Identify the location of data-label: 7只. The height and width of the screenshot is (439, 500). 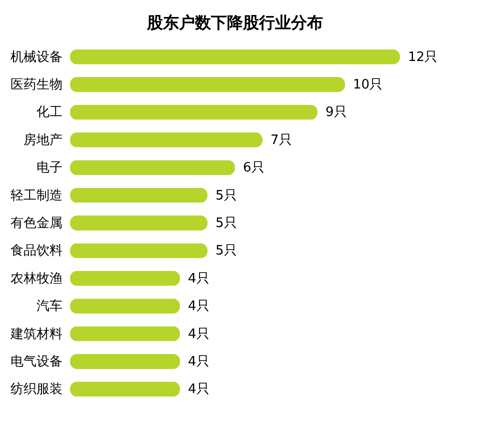
(281, 140).